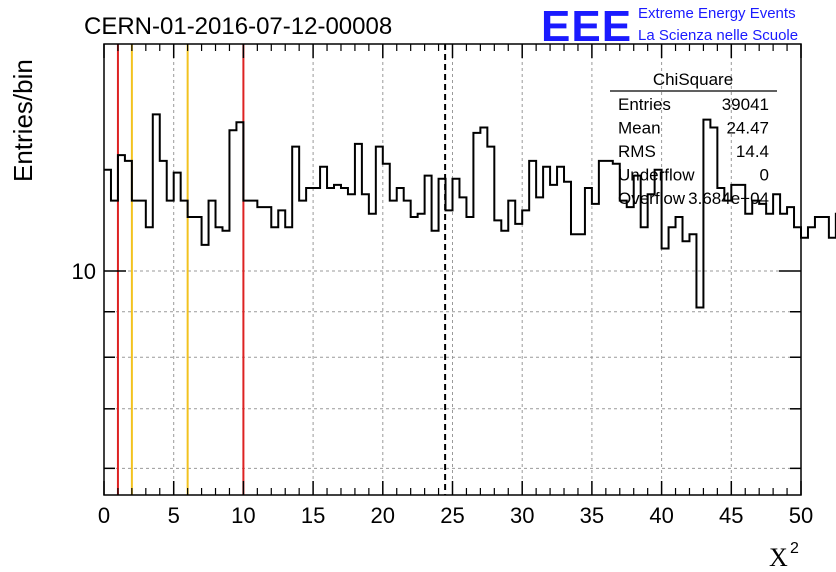 Image resolution: width=836 pixels, height=572 pixels. Describe the element at coordinates (592, 515) in the screenshot. I see `x-tick-label: 35` at that location.